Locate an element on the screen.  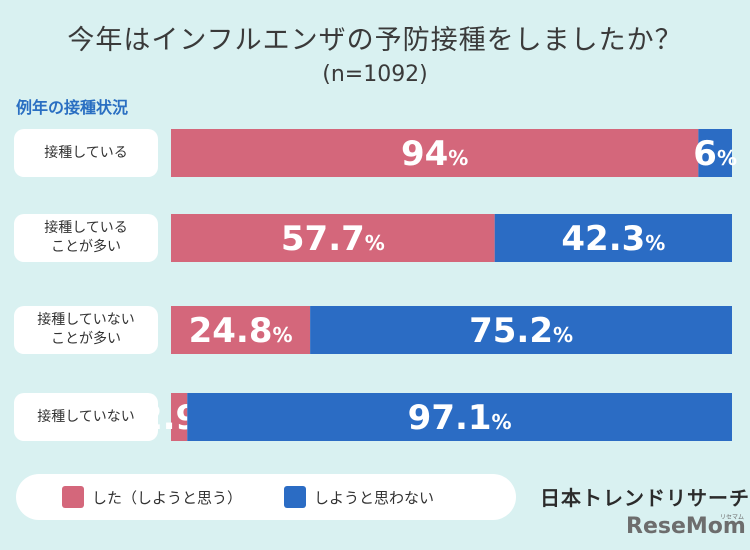
legend-label-did-not: しようと思わない is located at coordinates (374, 498).